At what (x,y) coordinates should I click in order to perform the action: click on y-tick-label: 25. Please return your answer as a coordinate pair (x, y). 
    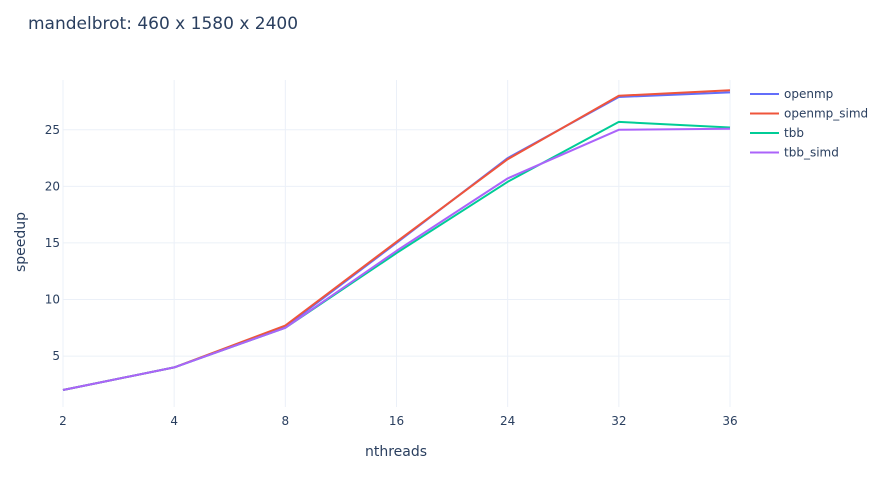
    Looking at the image, I should click on (52, 130).